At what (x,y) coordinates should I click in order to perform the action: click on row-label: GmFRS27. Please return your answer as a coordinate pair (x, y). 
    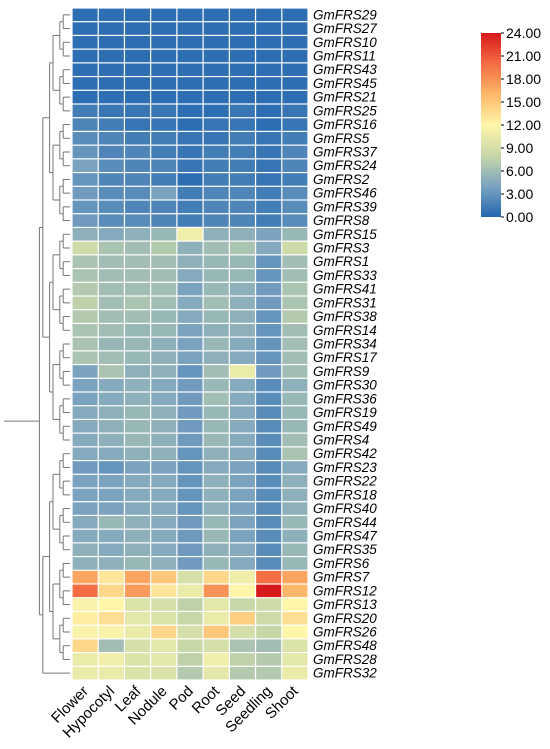
    Looking at the image, I should click on (345, 28).